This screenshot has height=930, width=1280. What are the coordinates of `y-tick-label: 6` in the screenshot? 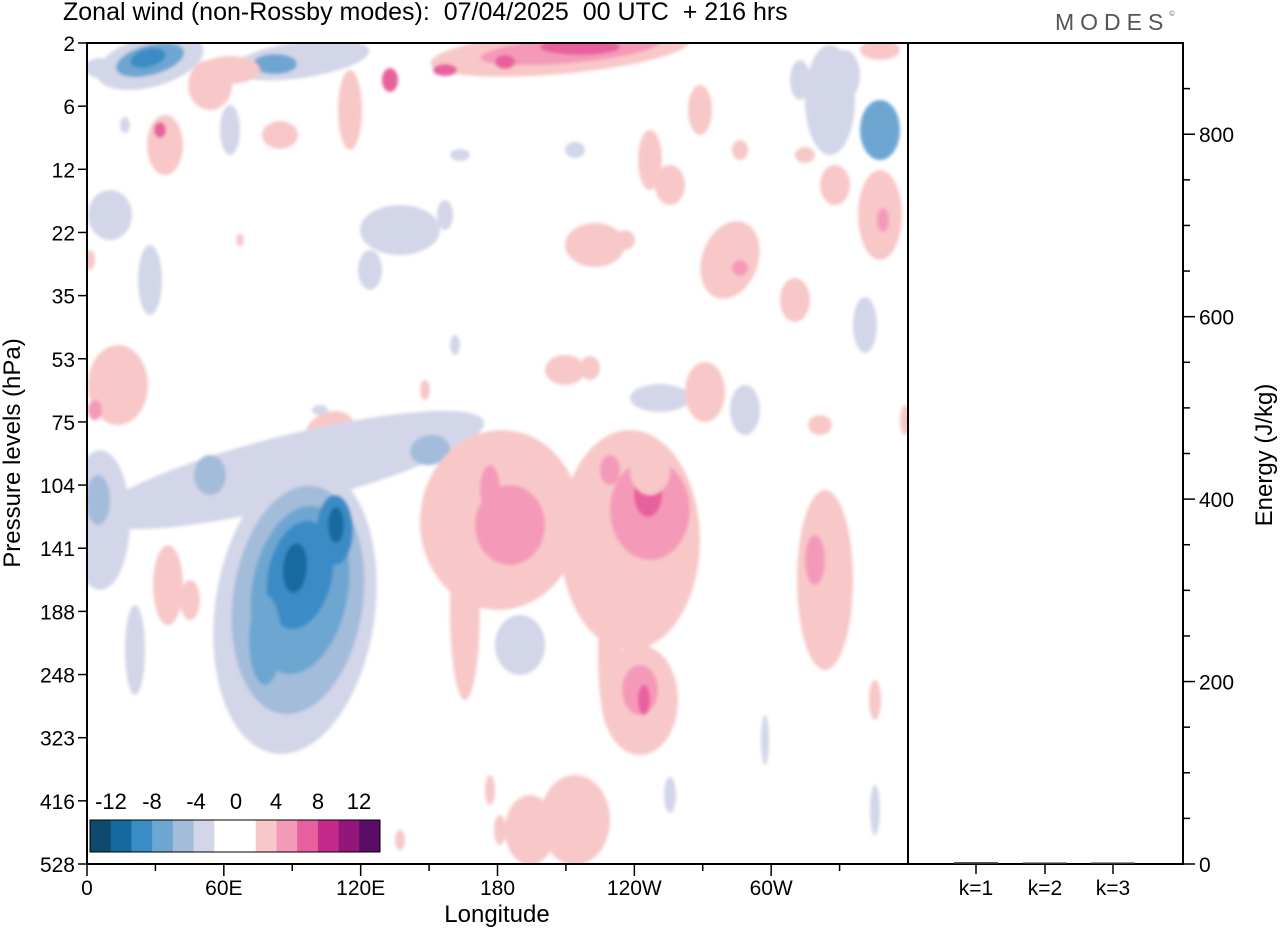 It's located at (69, 107).